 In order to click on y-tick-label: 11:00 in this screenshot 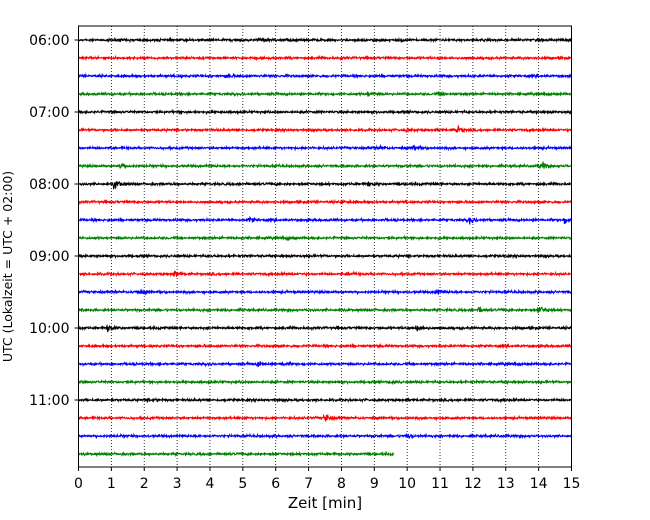, I will do `click(49, 401)`.